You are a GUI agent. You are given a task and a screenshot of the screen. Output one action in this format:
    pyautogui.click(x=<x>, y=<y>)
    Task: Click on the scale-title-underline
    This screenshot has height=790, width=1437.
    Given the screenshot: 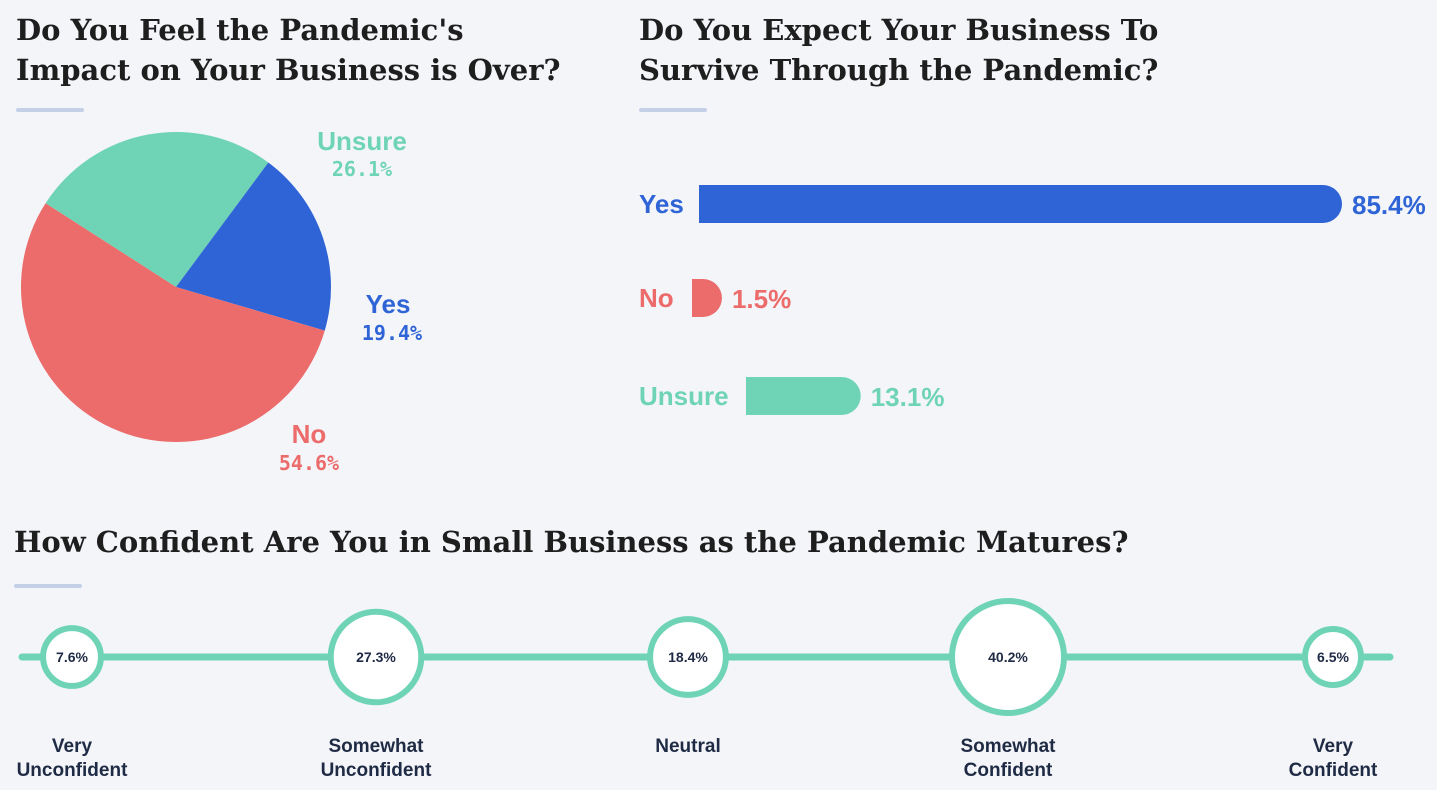 What is the action you would take?
    pyautogui.click(x=48, y=586)
    